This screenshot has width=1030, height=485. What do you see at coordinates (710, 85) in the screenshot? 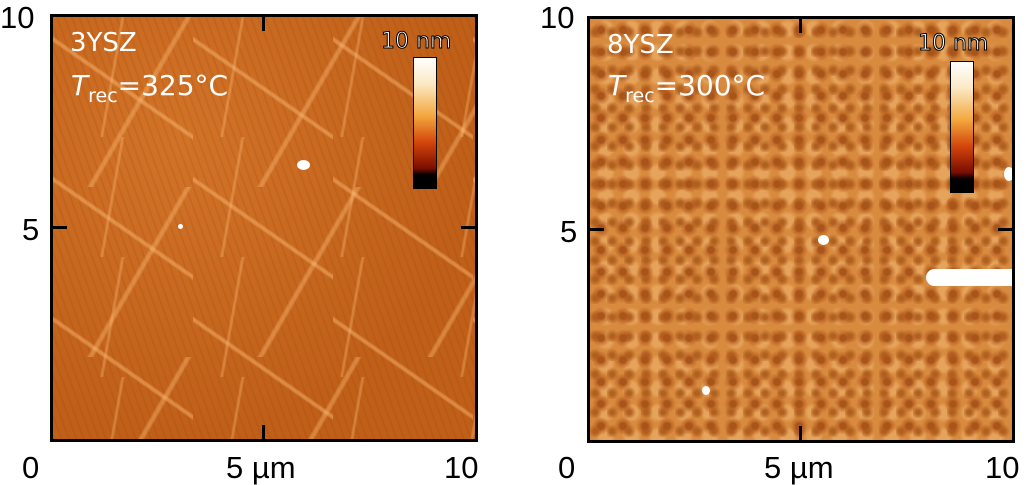
I see `t-value: =300°C` at bounding box center [710, 85].